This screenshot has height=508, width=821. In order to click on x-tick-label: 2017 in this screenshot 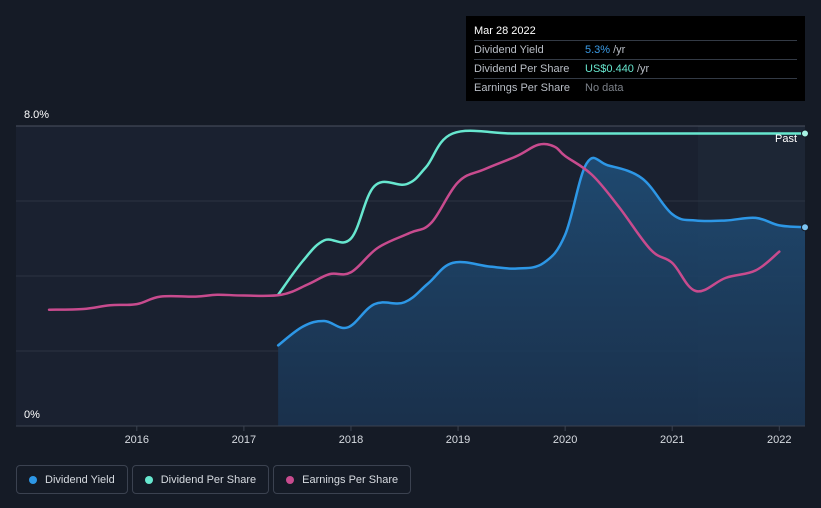, I will do `click(244, 440)`.